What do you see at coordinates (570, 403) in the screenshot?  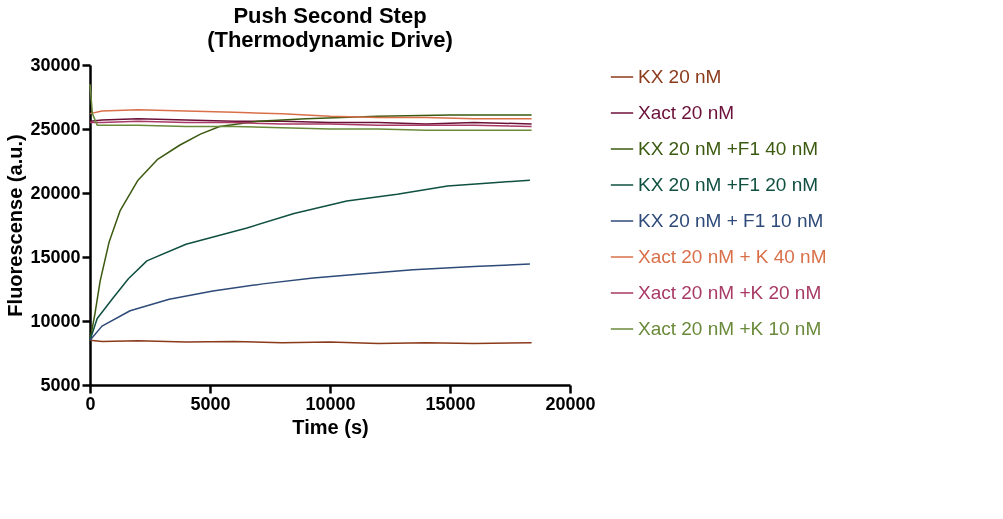 I see `x-tick-label: 20000` at bounding box center [570, 403].